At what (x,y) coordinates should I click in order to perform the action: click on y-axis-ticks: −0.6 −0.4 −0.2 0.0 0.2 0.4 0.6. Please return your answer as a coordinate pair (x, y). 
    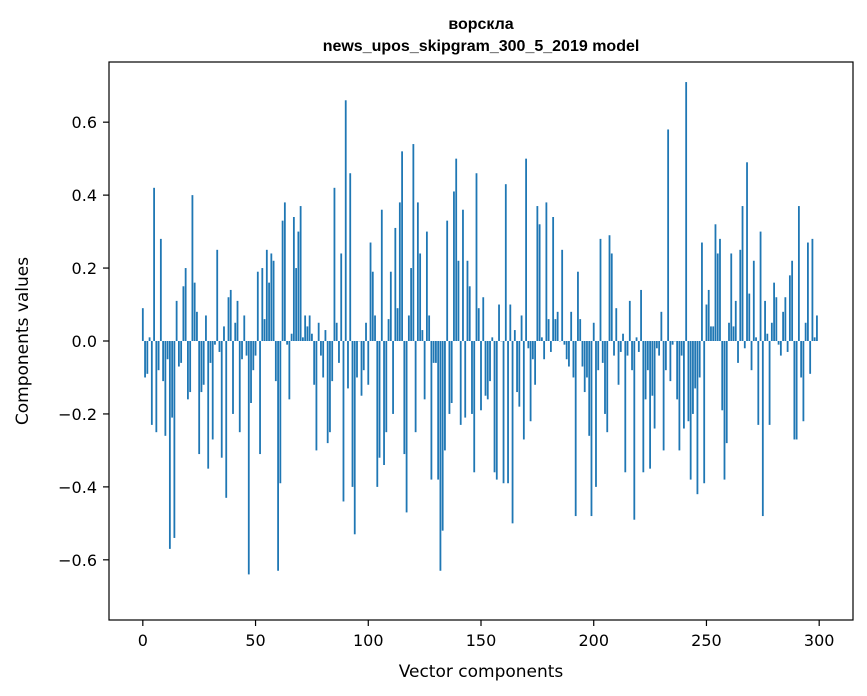
    Looking at the image, I should click on (83, 341).